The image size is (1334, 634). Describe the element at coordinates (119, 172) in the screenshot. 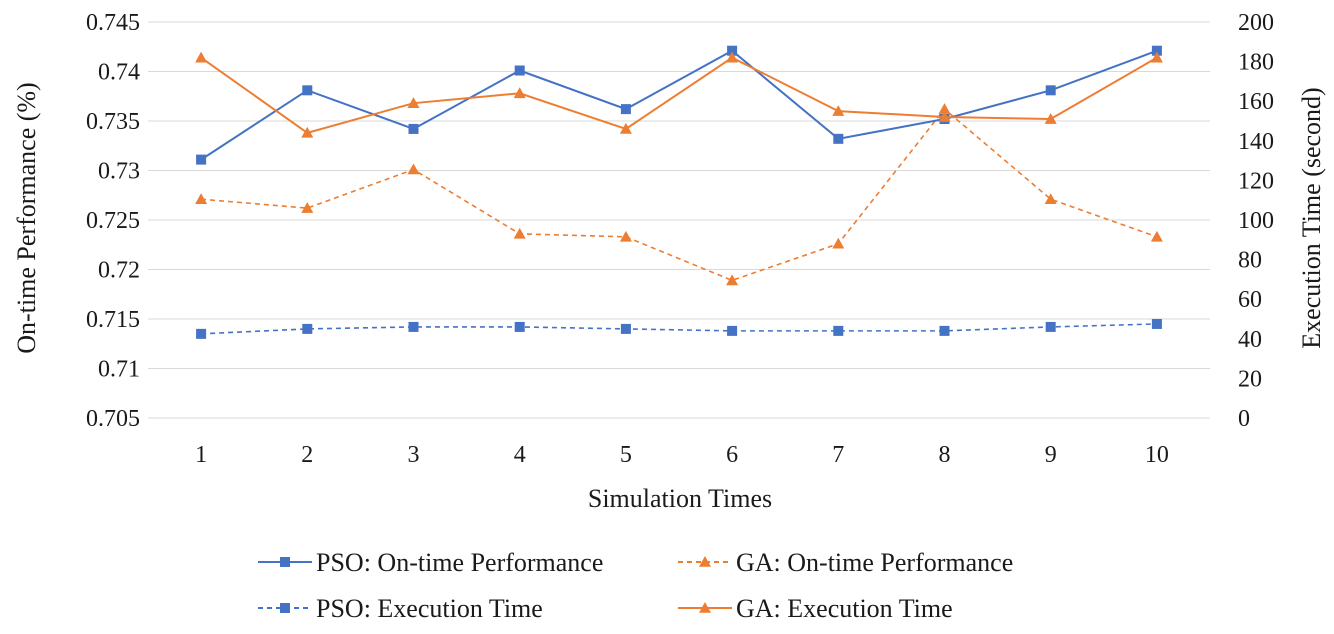

I see `y-tick-label: 0.73` at that location.